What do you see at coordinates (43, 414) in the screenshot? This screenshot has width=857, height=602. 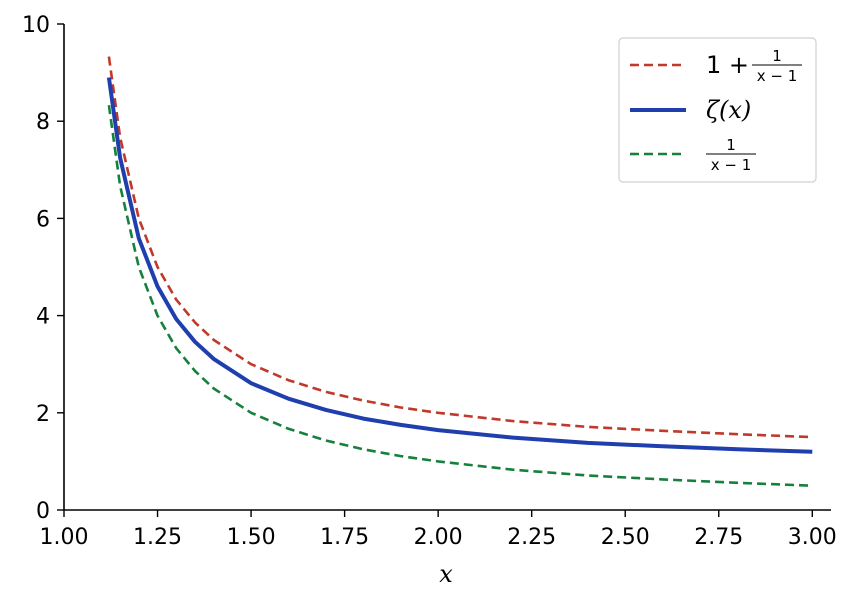 I see `y-tick-label: 2` at bounding box center [43, 414].